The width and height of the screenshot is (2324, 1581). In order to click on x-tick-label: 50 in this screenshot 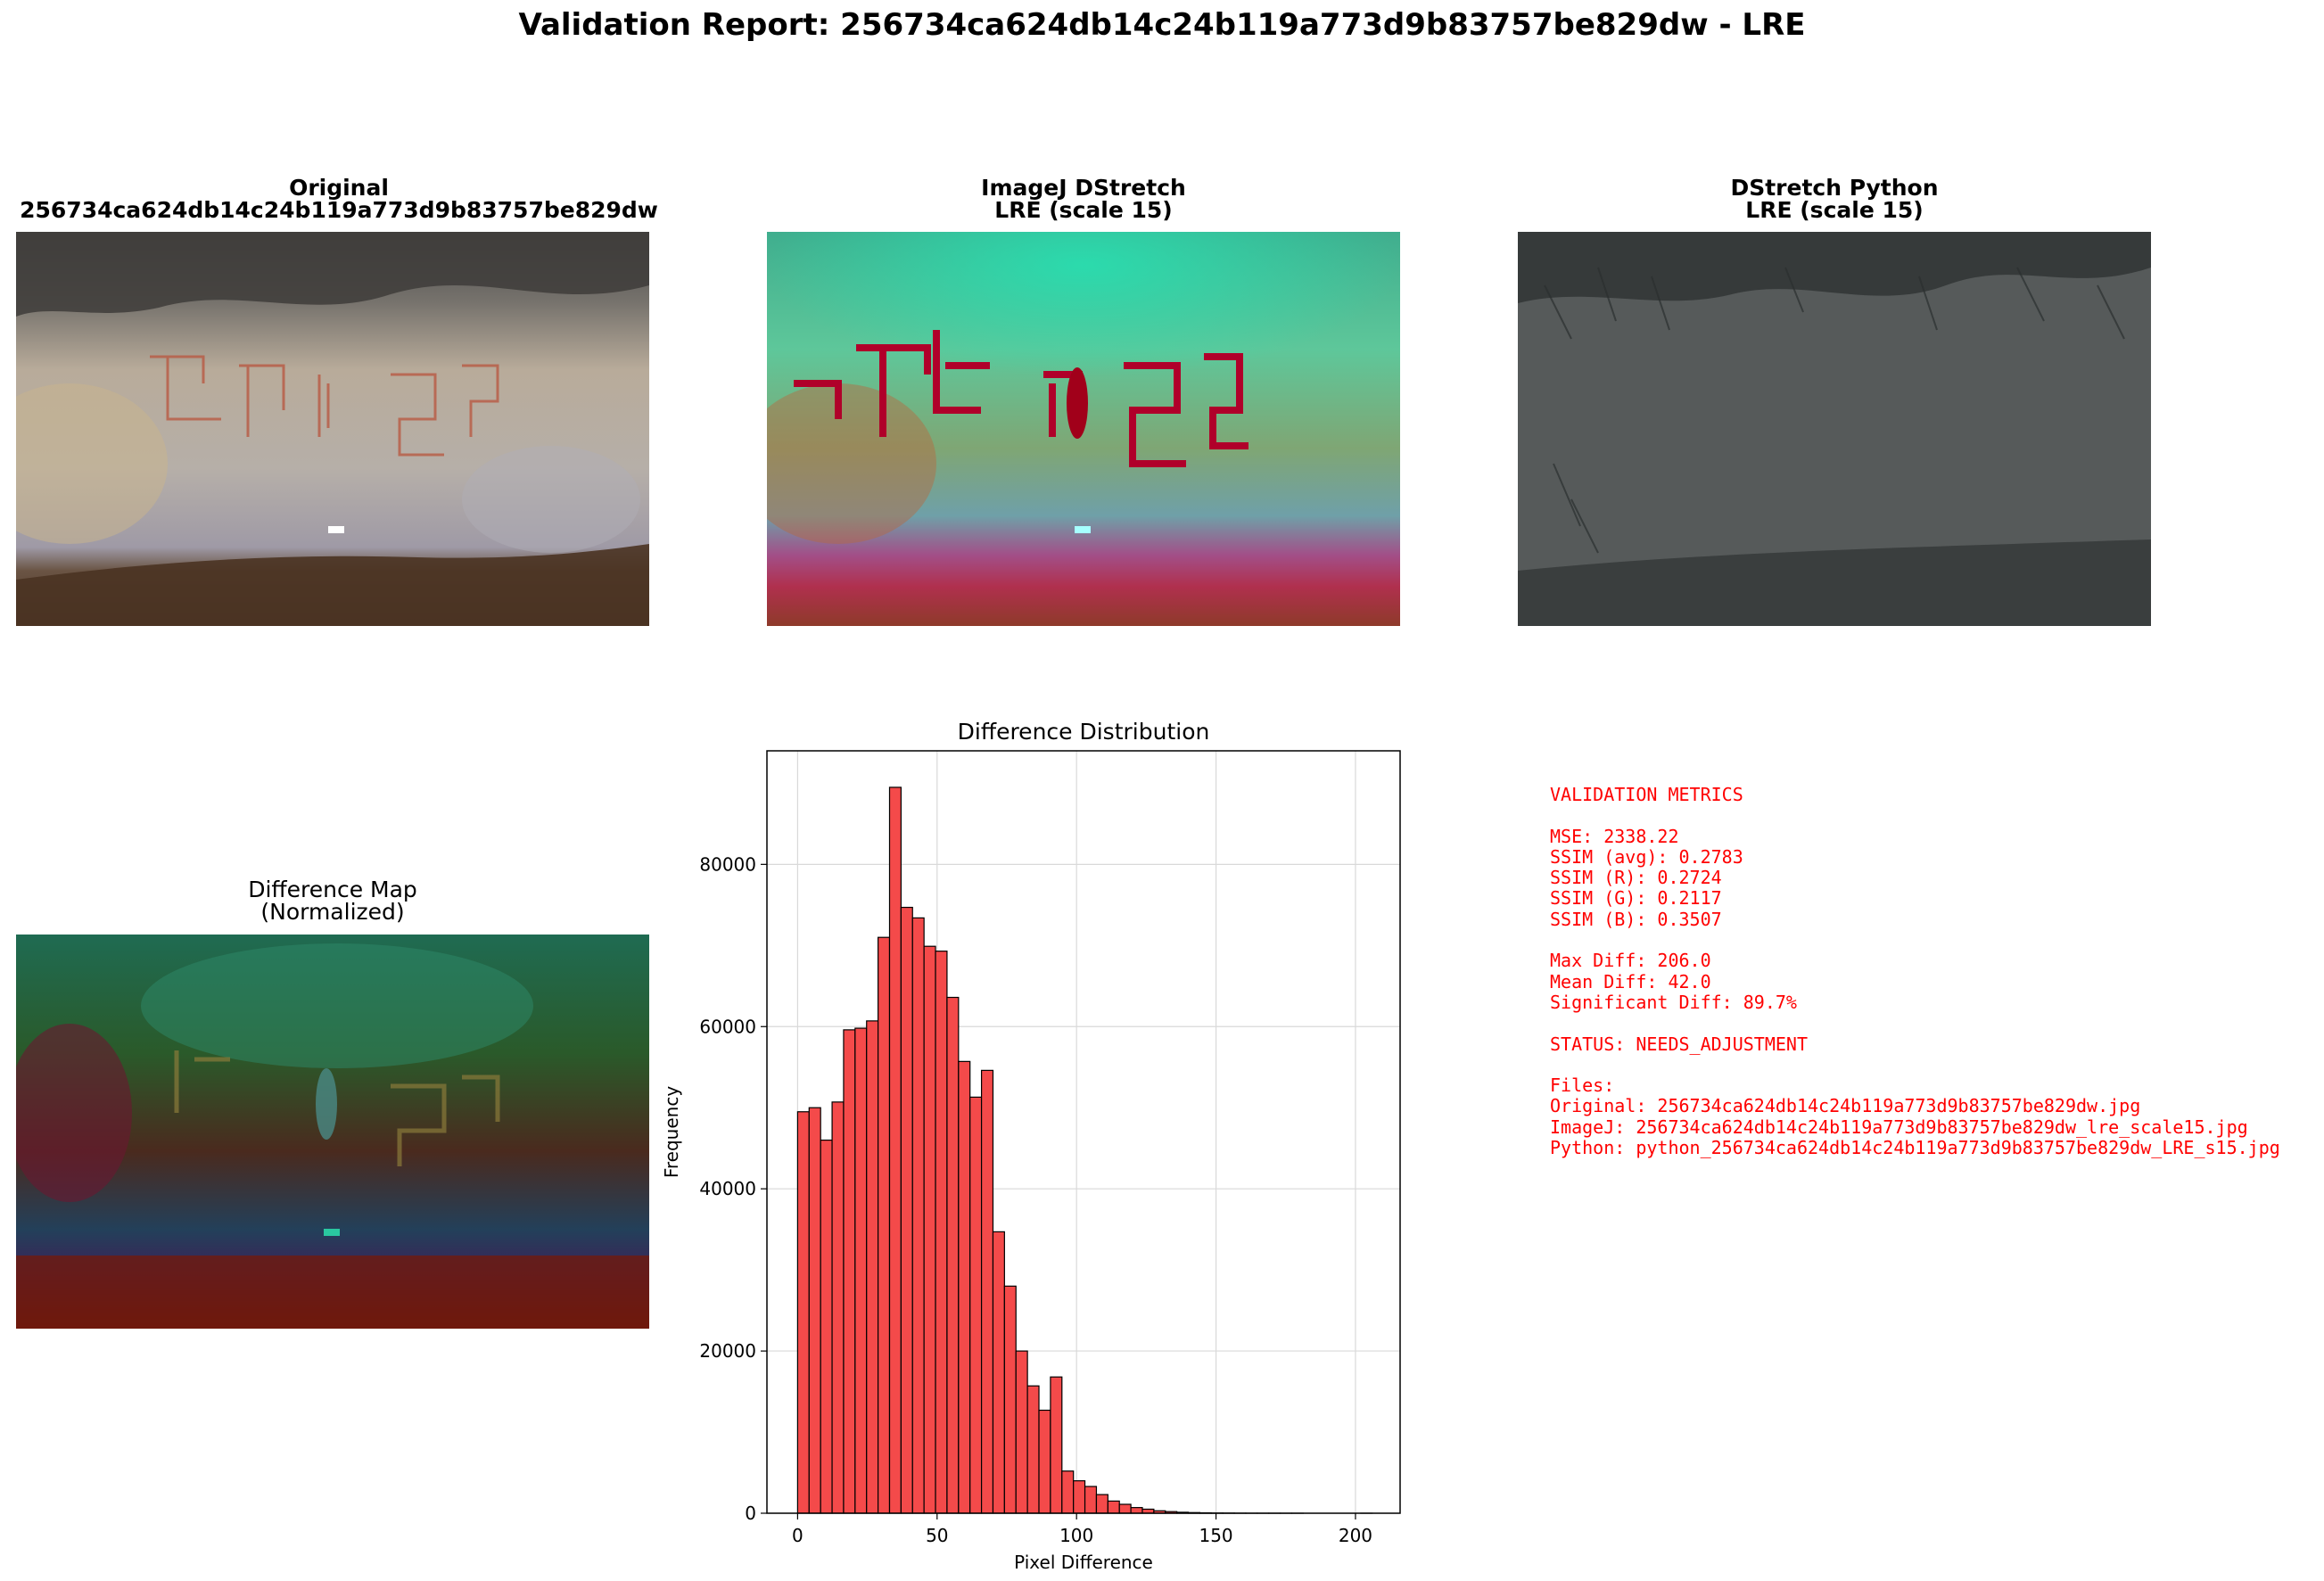, I will do `click(937, 1535)`.